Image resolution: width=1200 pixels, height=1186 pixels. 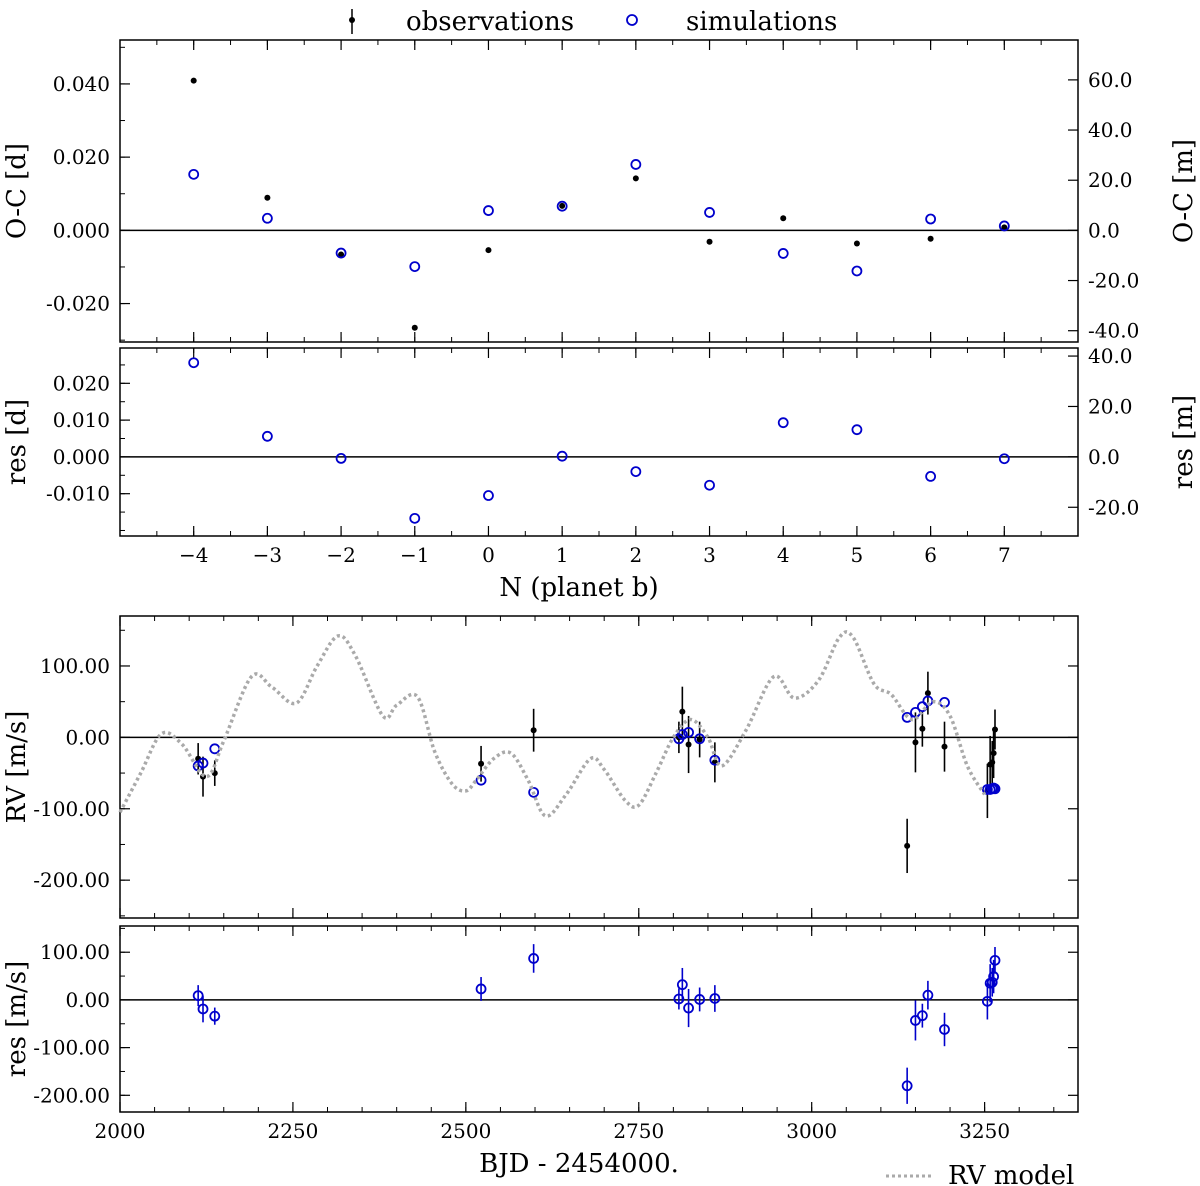 I want to click on oc_residual_panel-xtick-label: 0, so click(x=488, y=555).